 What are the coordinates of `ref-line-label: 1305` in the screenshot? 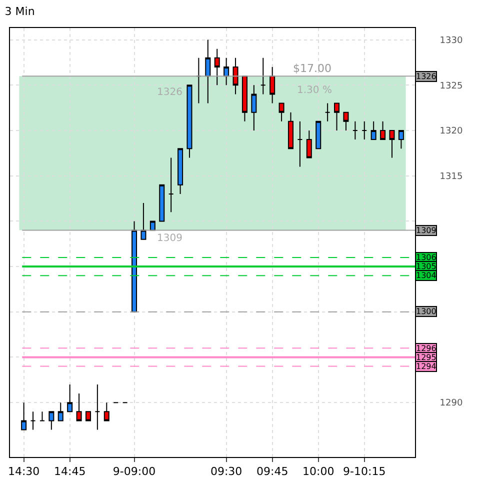 It's located at (426, 266).